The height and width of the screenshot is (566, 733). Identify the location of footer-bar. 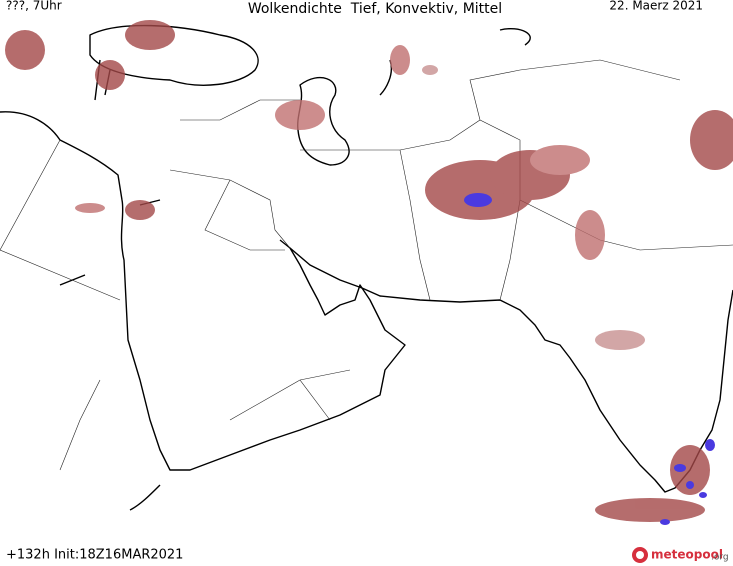
(366, 546).